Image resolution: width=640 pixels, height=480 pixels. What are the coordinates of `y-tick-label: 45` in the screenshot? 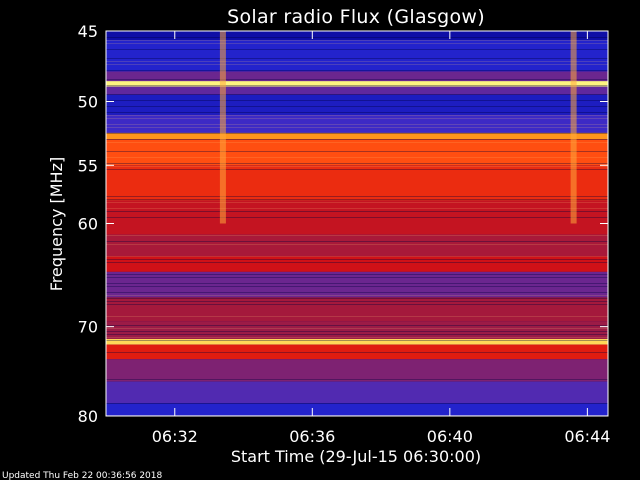 It's located at (88, 31).